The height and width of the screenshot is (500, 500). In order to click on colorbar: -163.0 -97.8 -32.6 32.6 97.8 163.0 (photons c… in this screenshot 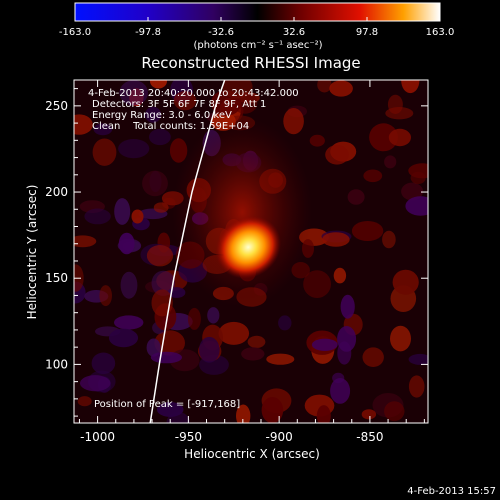, I will do `click(256, 26)`.